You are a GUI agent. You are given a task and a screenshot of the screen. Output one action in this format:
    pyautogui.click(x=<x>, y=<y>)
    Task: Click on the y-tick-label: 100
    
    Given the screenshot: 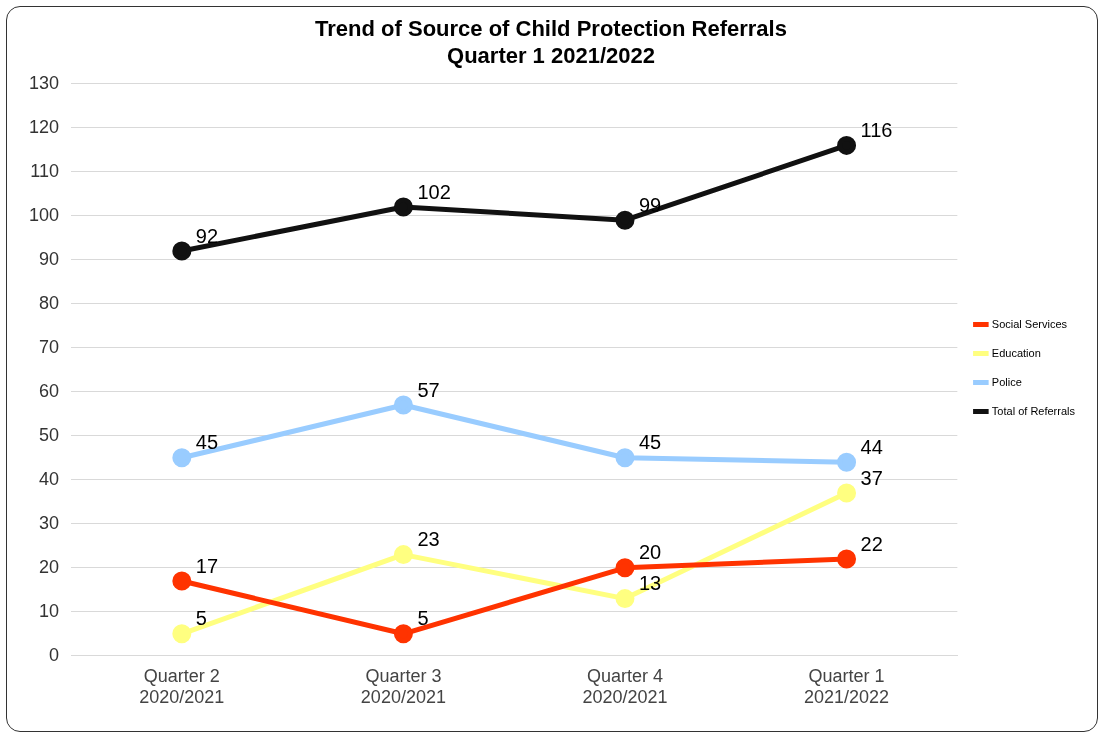 What is the action you would take?
    pyautogui.click(x=44, y=214)
    